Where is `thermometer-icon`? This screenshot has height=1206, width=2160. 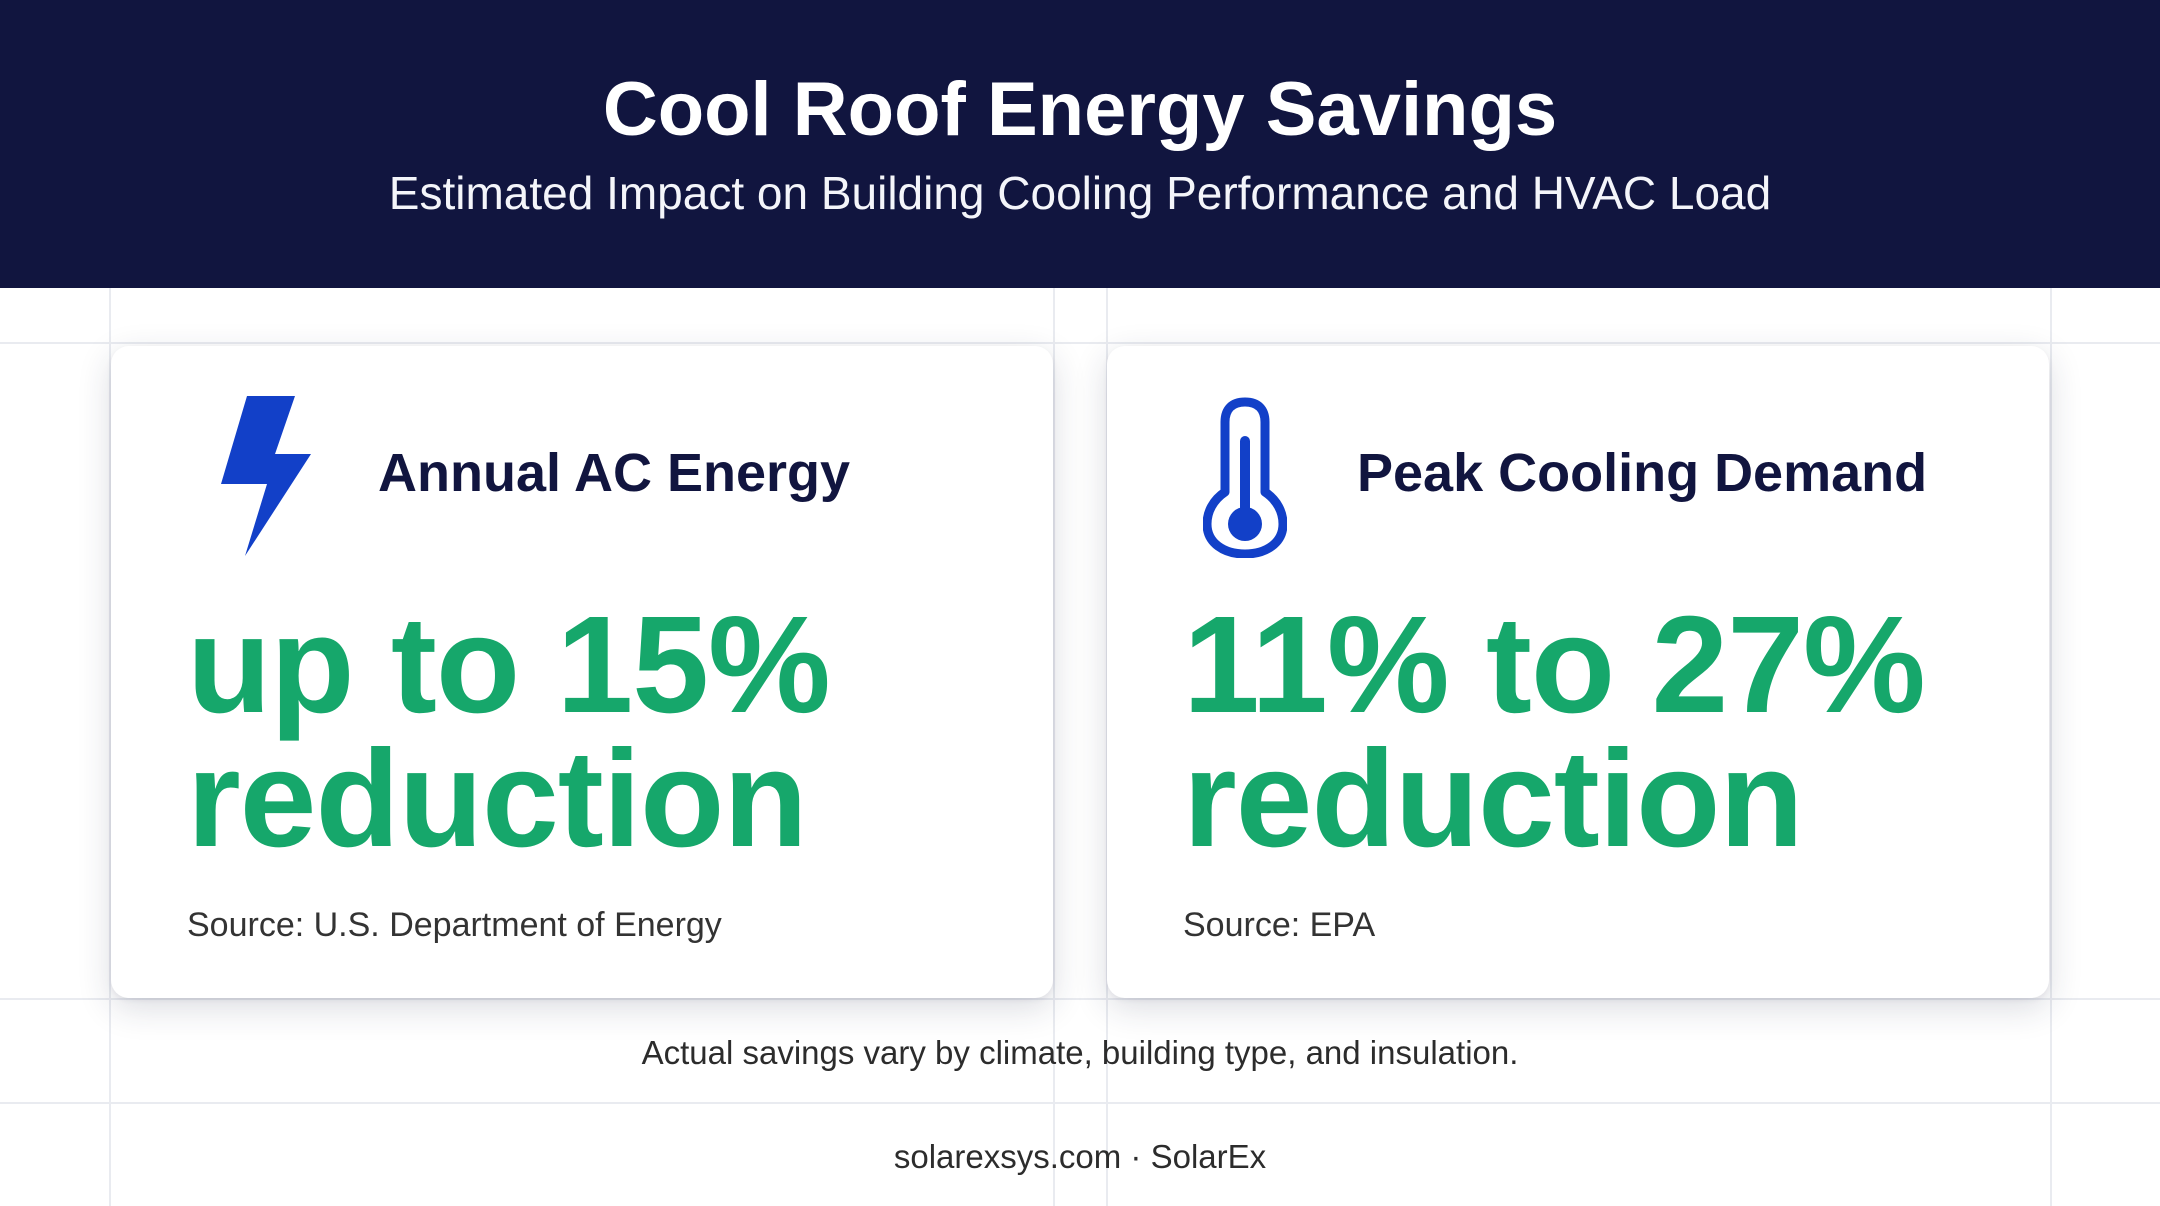
thermometer-icon is located at coordinates (1245, 479).